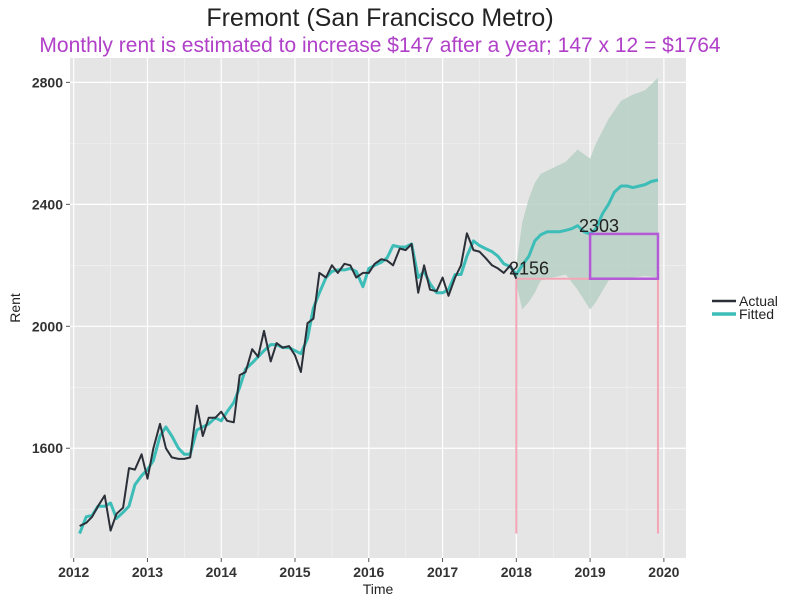 This screenshot has width=800, height=600. I want to click on x-axis-label: Time, so click(378, 589).